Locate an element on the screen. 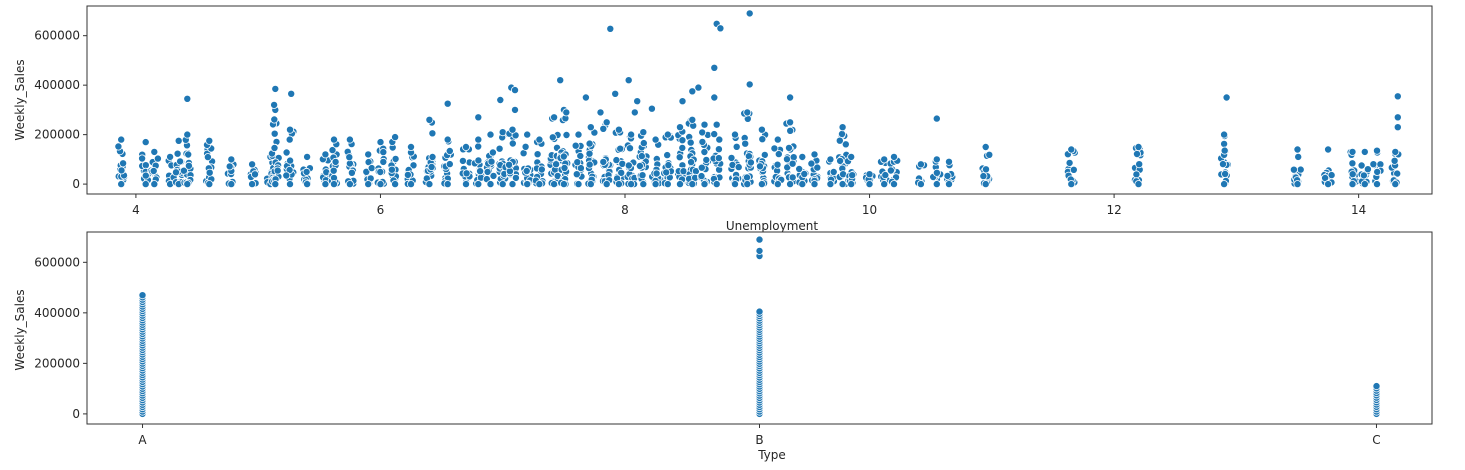 Image resolution: width=1465 pixels, height=470 pixels. x-tick-label: C is located at coordinates (1376, 440).